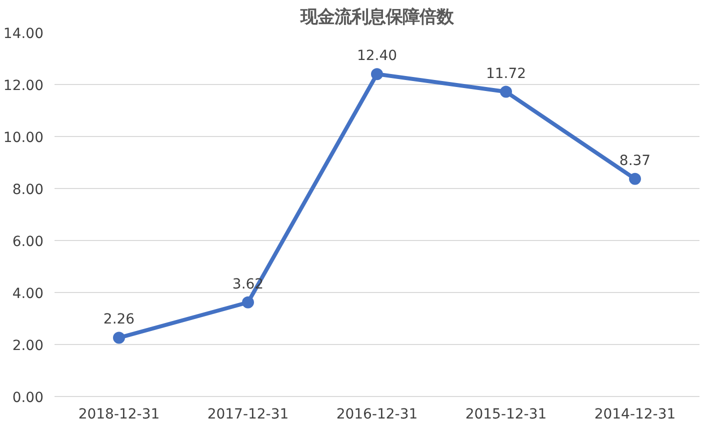 Image resolution: width=709 pixels, height=421 pixels. Describe the element at coordinates (377, 18) in the screenshot. I see `chart-title: 现金流利息保障倍数` at that location.